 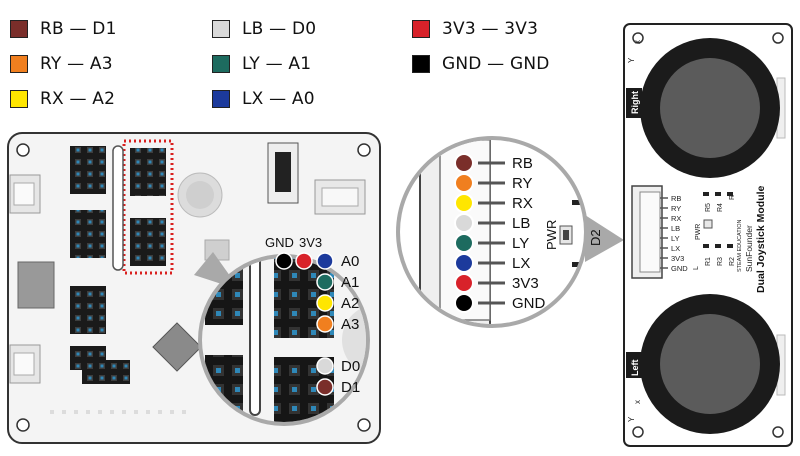 I want to click on a2-label: A2, so click(x=350, y=303).